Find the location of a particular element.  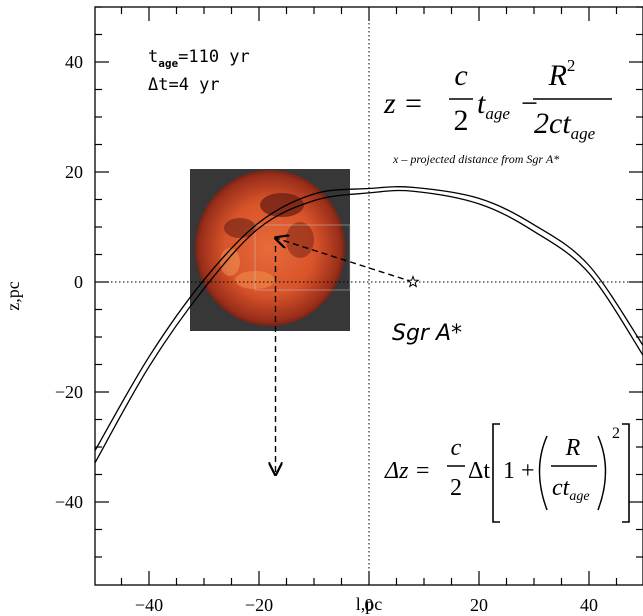

x-tick-label: 20 is located at coordinates (479, 605).